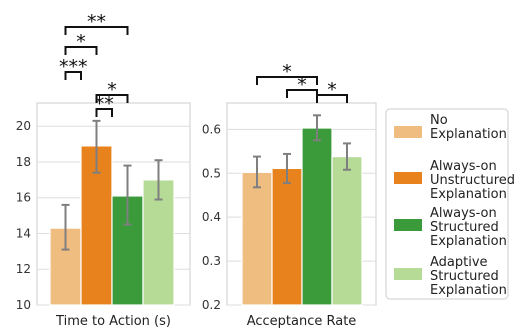  Describe the element at coordinates (113, 321) in the screenshot. I see `x-axis-label: Time to Action (s)` at that location.